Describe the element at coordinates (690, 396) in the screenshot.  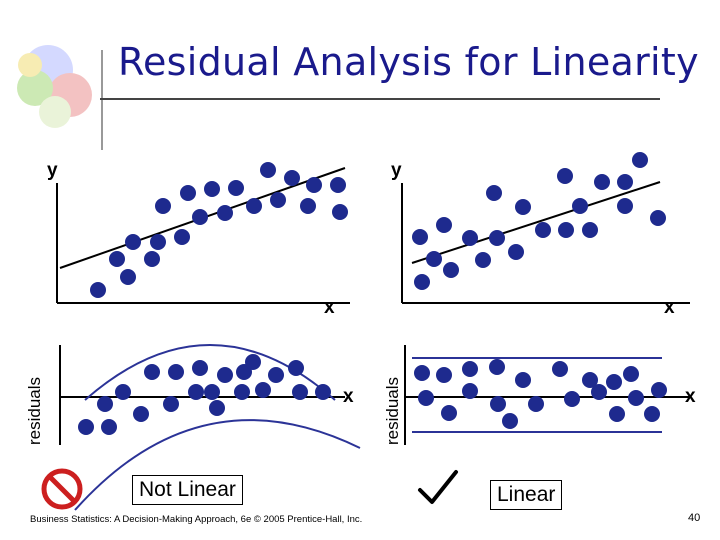
I see `right-residual-x-label: x` at that location.